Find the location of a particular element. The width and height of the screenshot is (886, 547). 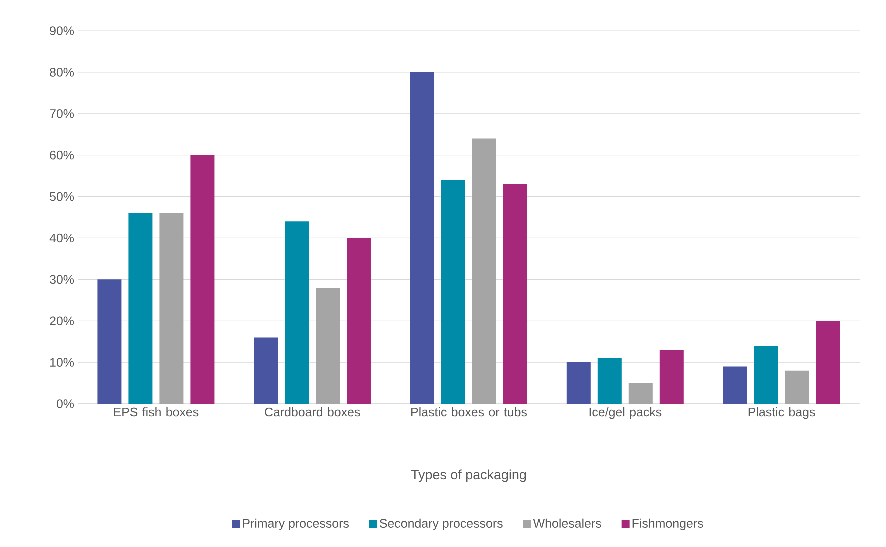

x-tick-label: Ice/gel packs is located at coordinates (626, 414).